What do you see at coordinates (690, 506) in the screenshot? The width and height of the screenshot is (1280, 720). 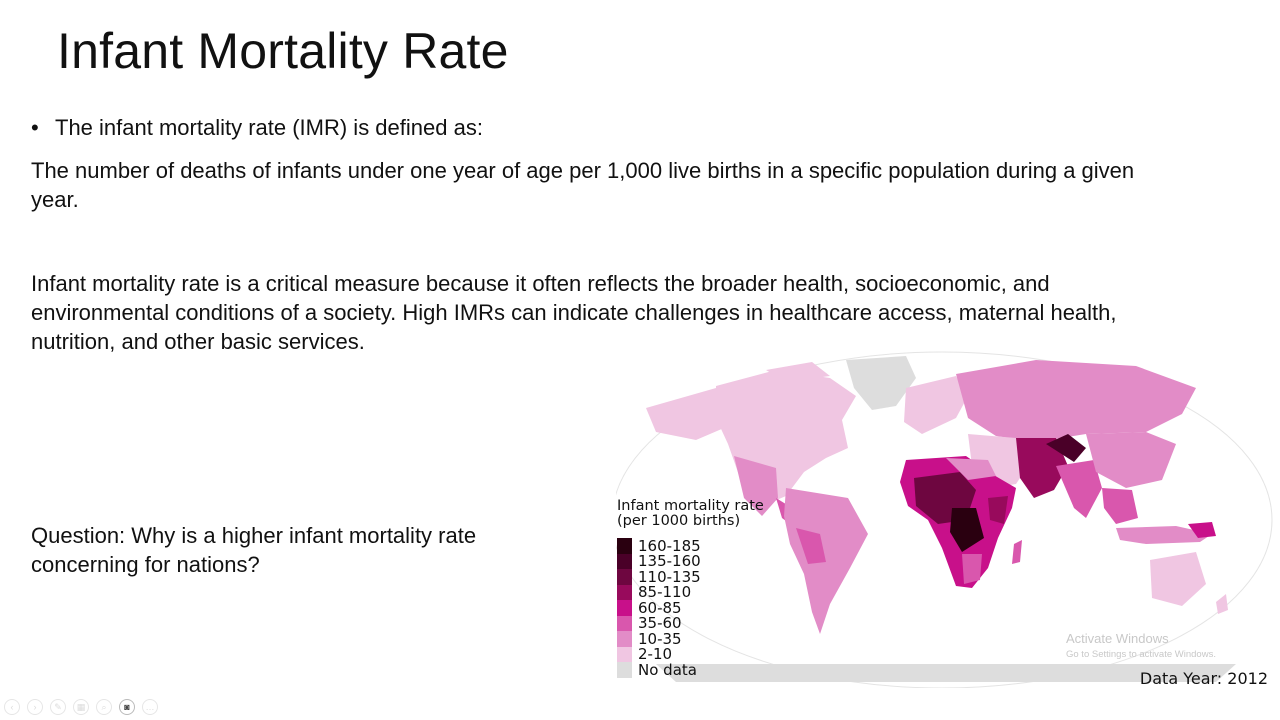 I see `legend-title-line-1: Infant mortality rate` at bounding box center [690, 506].